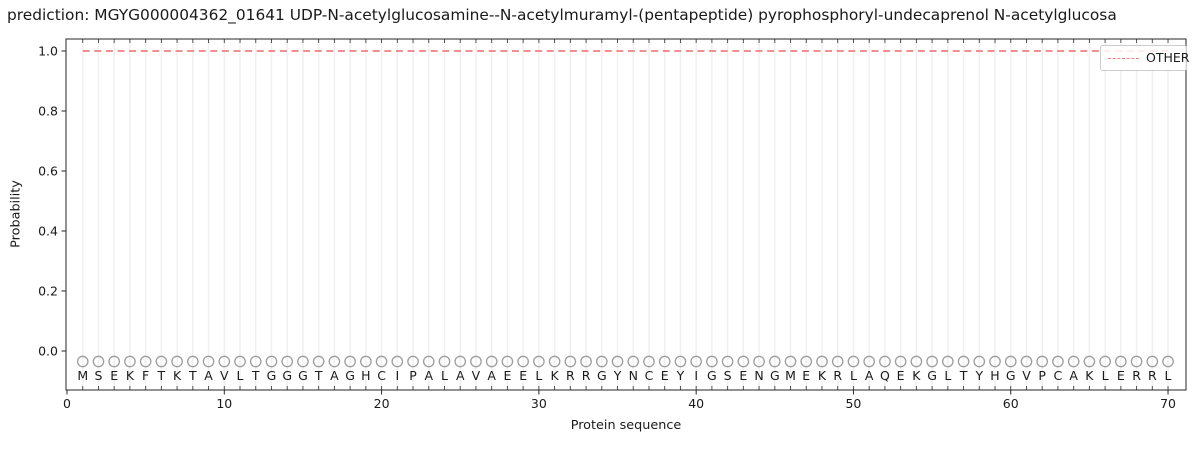 Image resolution: width=1200 pixels, height=450 pixels. I want to click on y-tick-label: 0.4, so click(48, 230).